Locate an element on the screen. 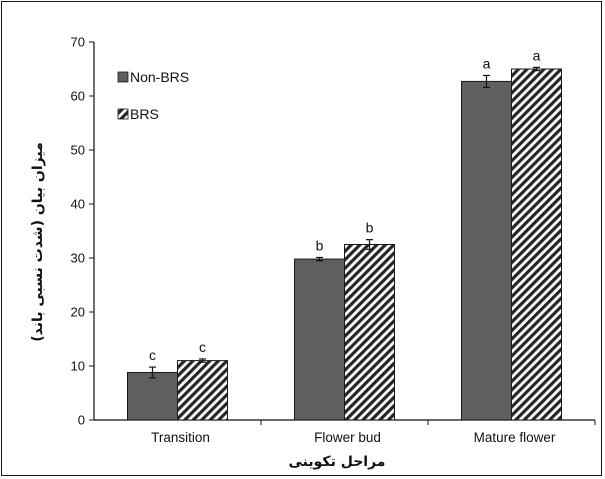  legend-label: Non-BRS is located at coordinates (159, 77).